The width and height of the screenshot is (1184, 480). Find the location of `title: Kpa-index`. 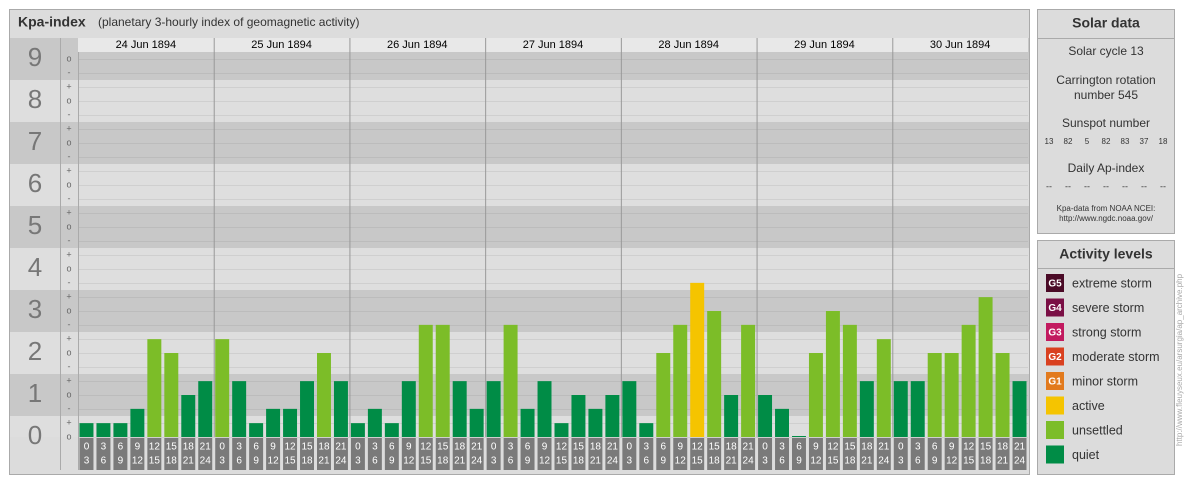

title: Kpa-index is located at coordinates (52, 22).